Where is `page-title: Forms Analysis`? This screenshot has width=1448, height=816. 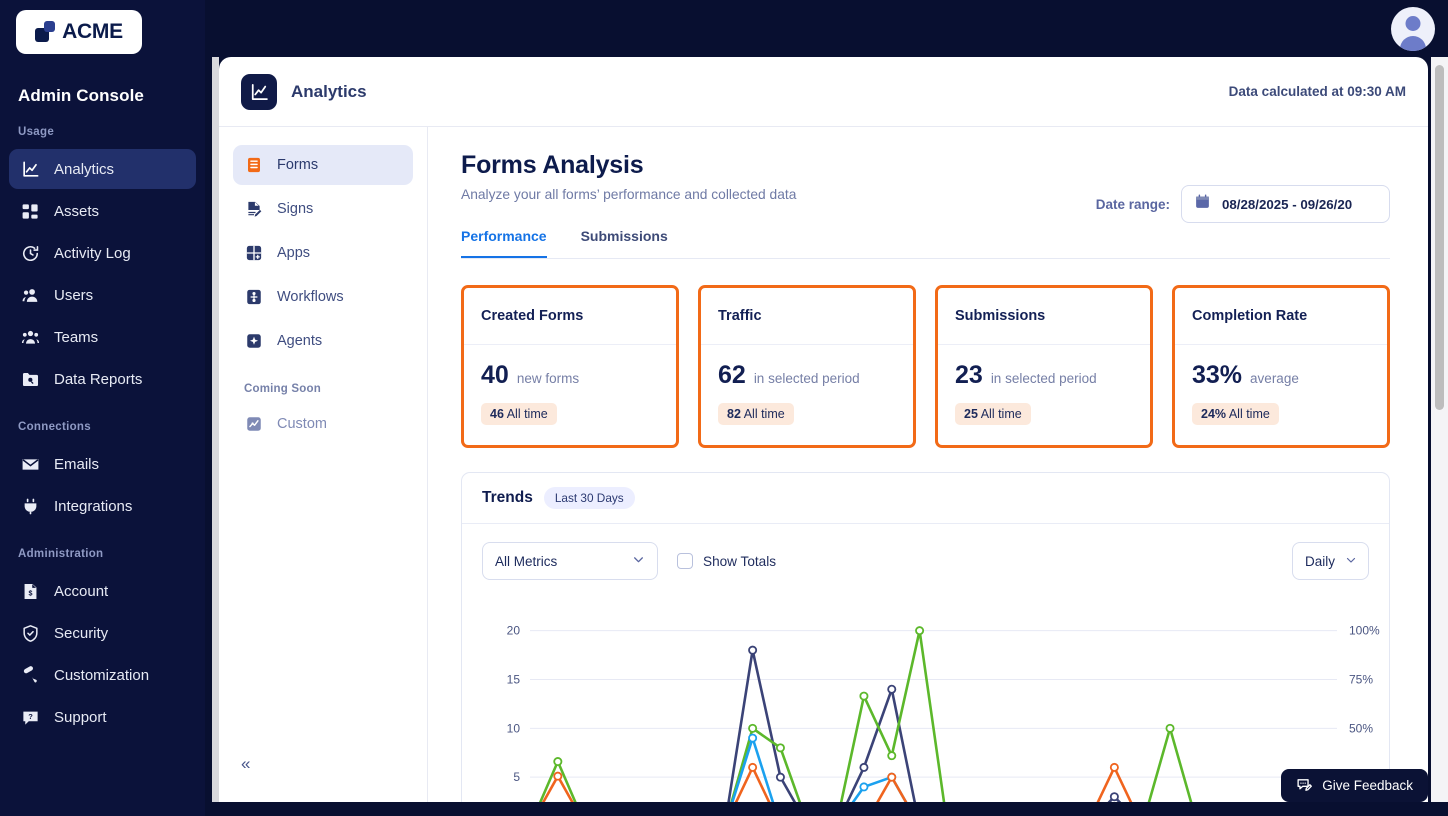
page-title: Forms Analysis is located at coordinates (552, 165).